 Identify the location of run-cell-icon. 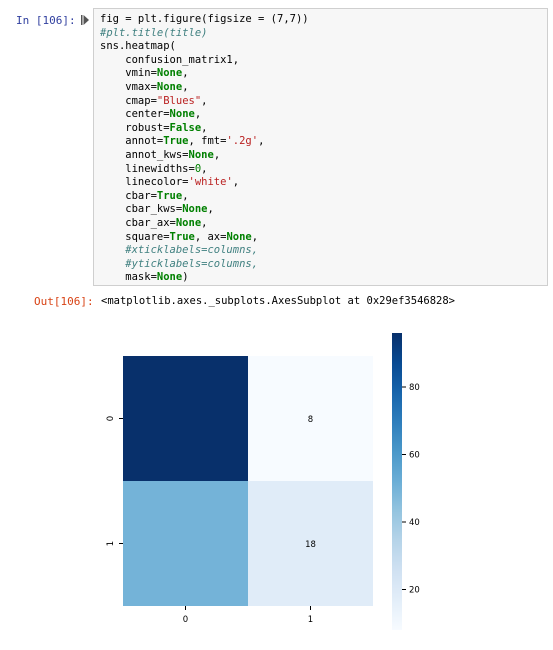
(85, 20).